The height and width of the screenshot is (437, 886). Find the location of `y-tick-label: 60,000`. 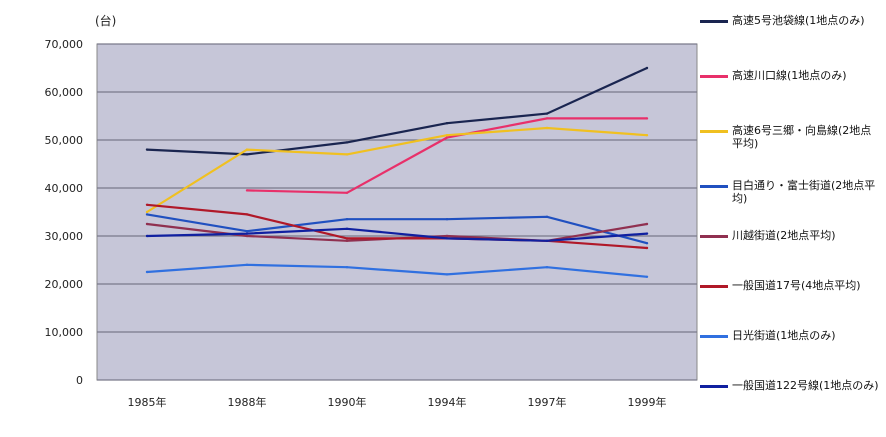

y-tick-label: 60,000 is located at coordinates (64, 92).